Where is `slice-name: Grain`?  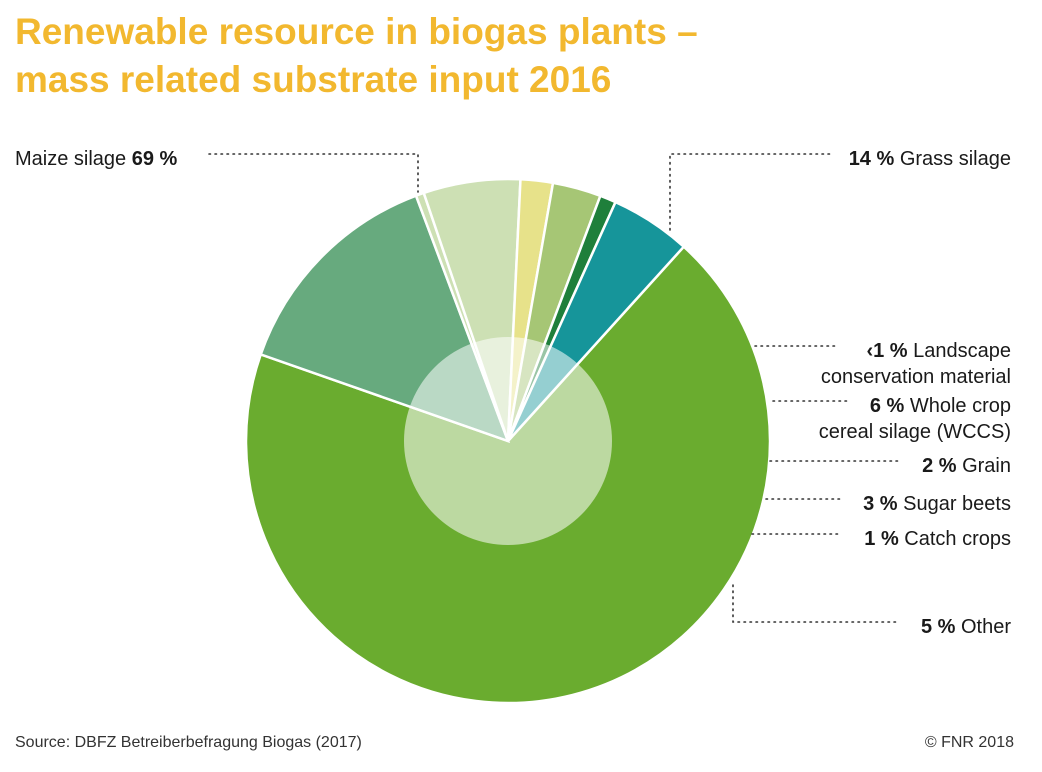
slice-name: Grain is located at coordinates (984, 466).